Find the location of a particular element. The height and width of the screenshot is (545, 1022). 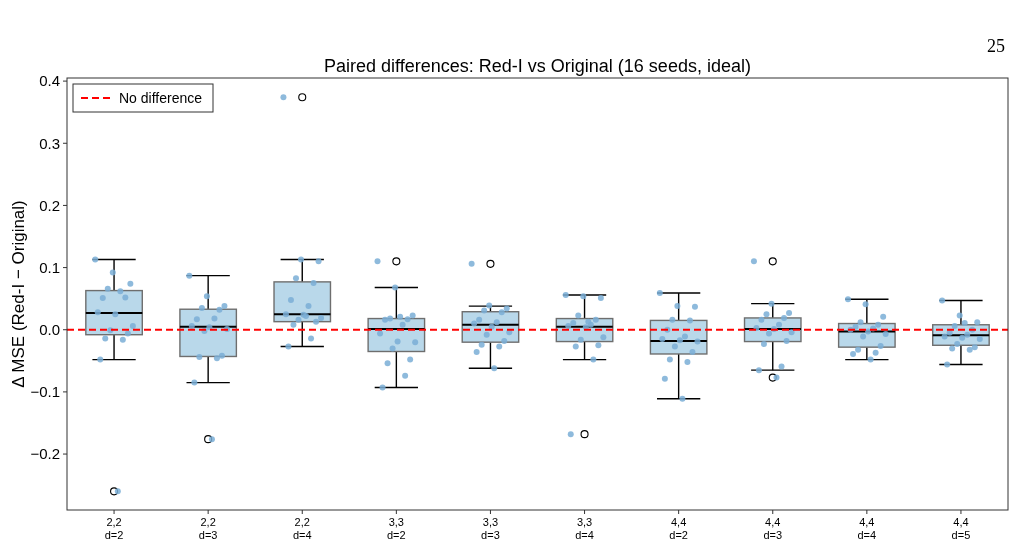

y-tick-label: 0.0 is located at coordinates (49, 329).